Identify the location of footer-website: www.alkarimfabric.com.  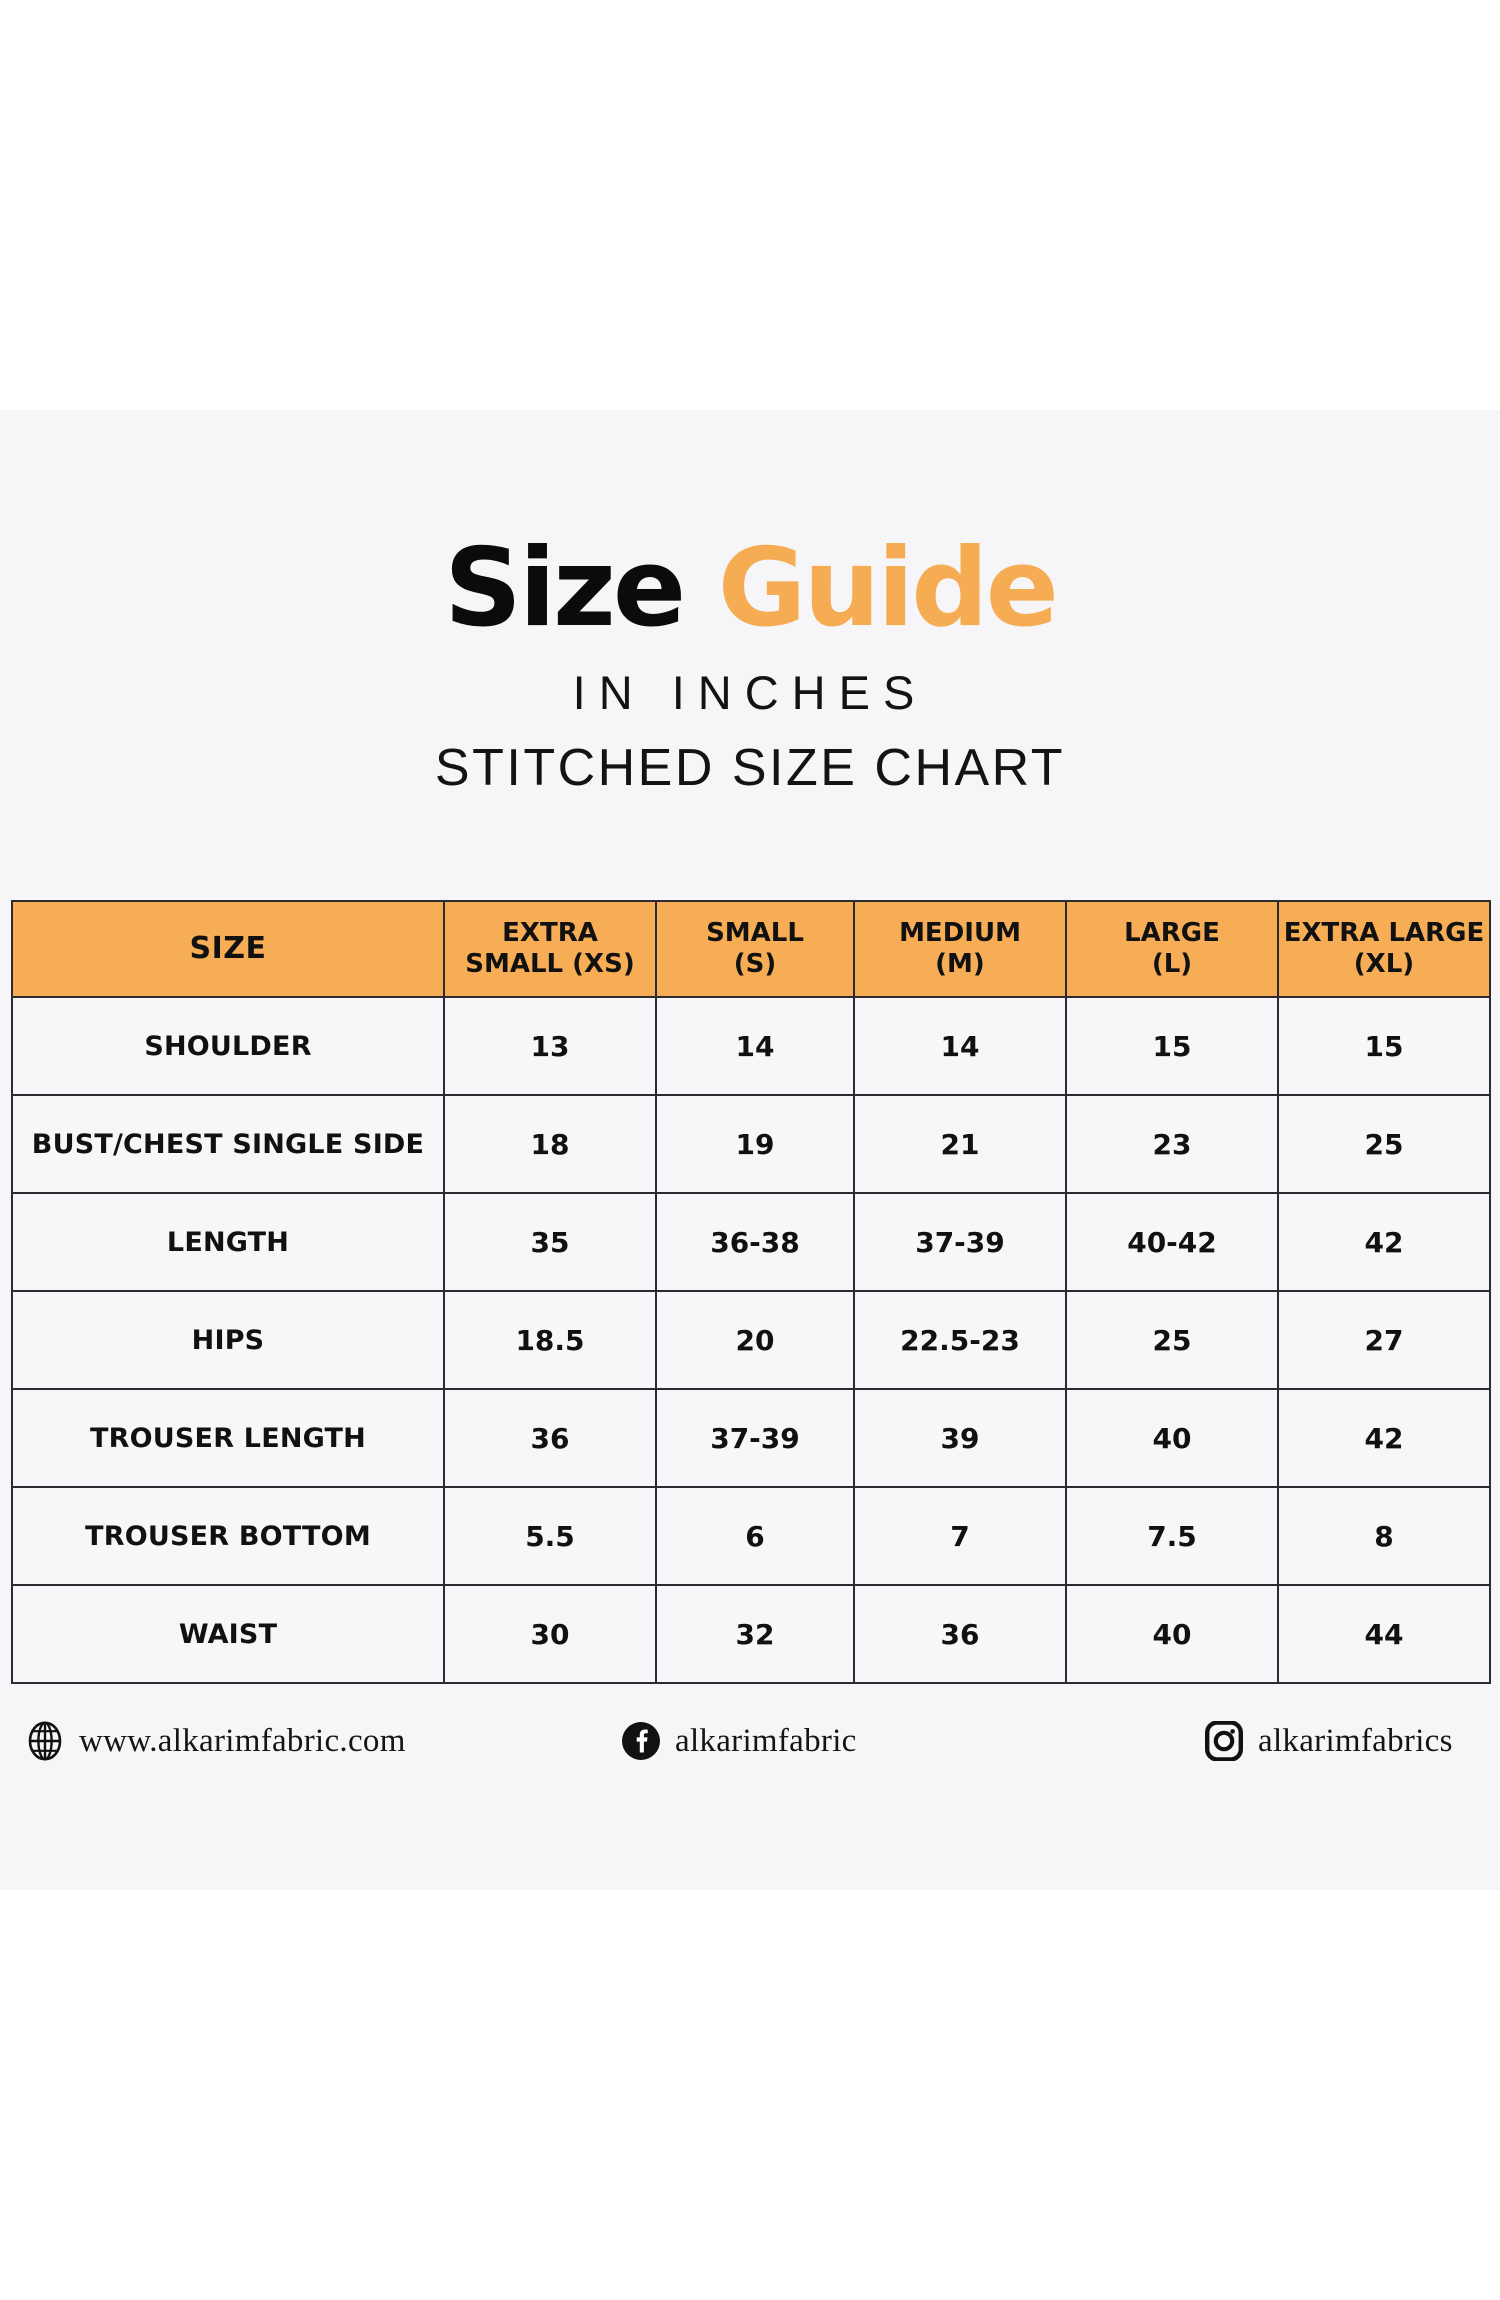
(215, 1741).